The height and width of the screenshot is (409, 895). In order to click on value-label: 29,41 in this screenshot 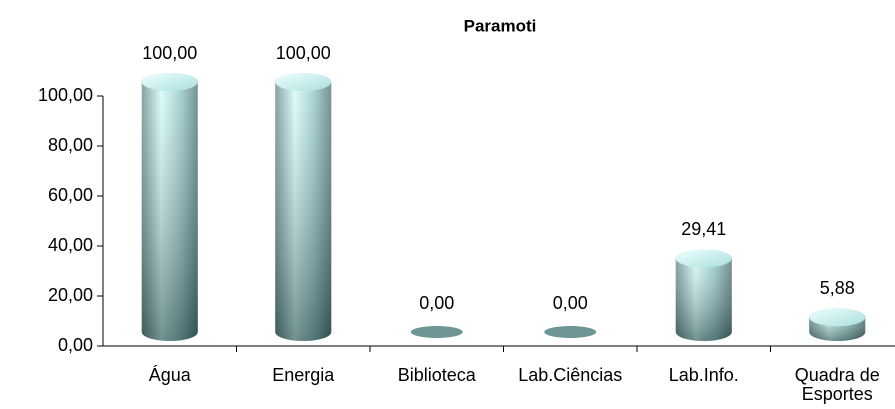, I will do `click(703, 229)`.